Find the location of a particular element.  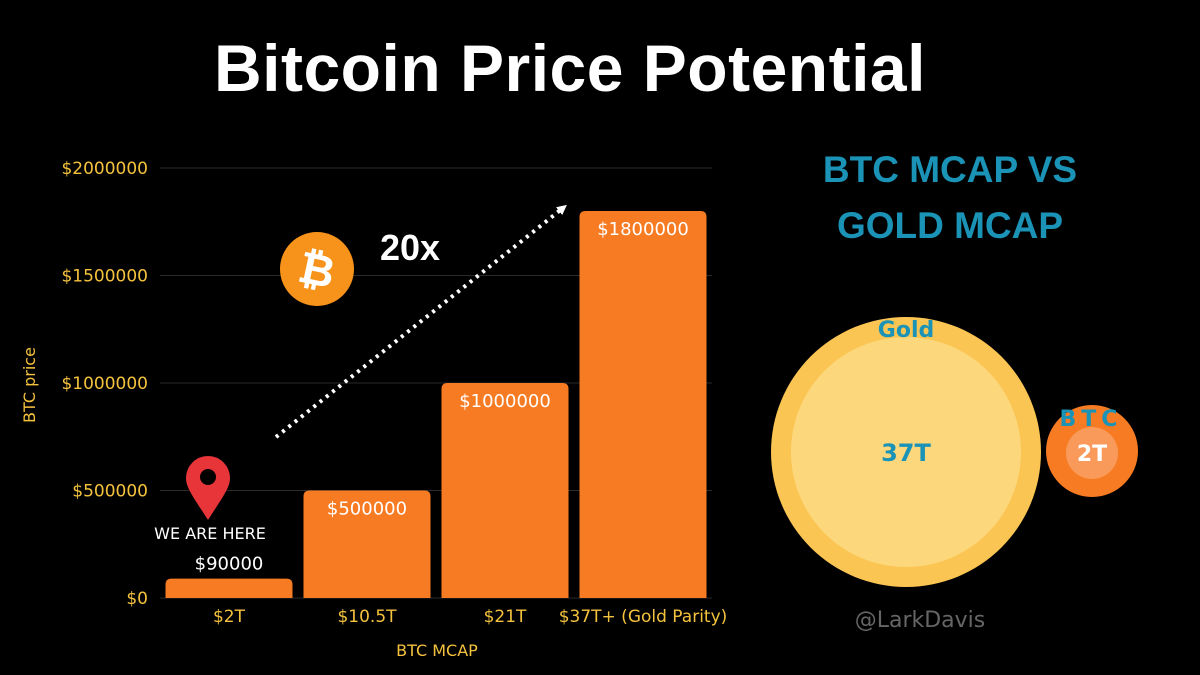

bar-value-label: $1800000 is located at coordinates (643, 229).